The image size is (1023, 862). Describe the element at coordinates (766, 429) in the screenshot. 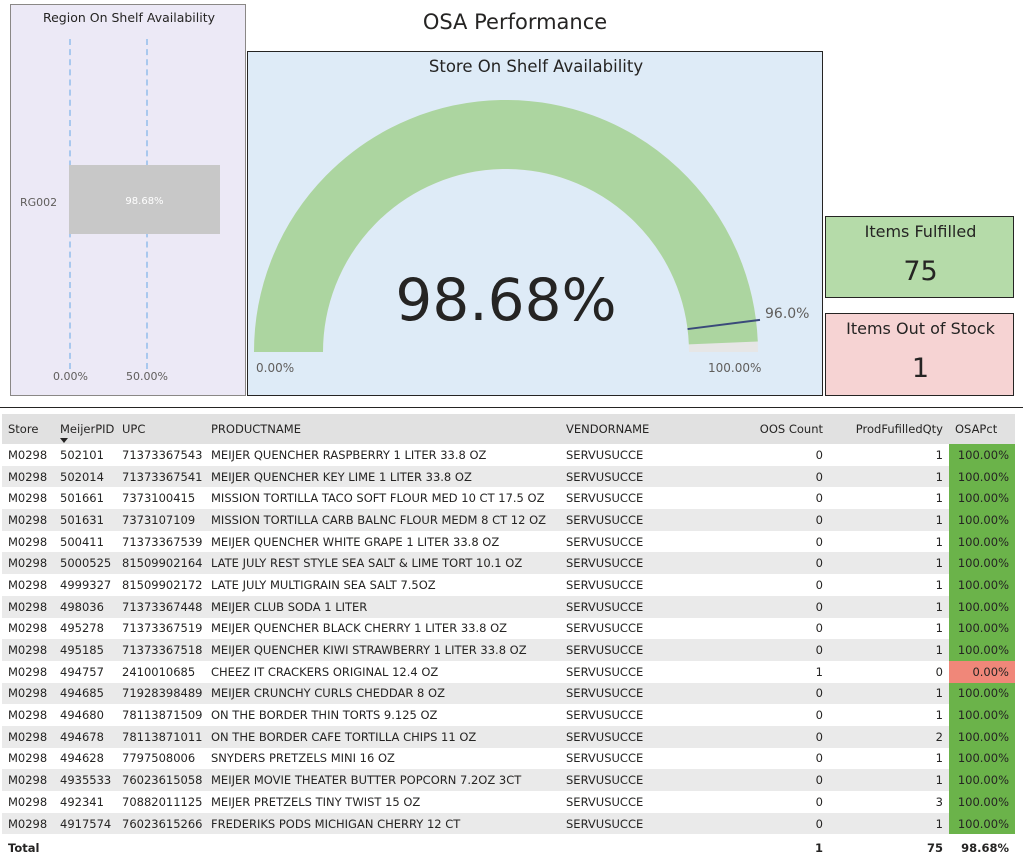

I see `header-oos-count: OOS Count` at that location.